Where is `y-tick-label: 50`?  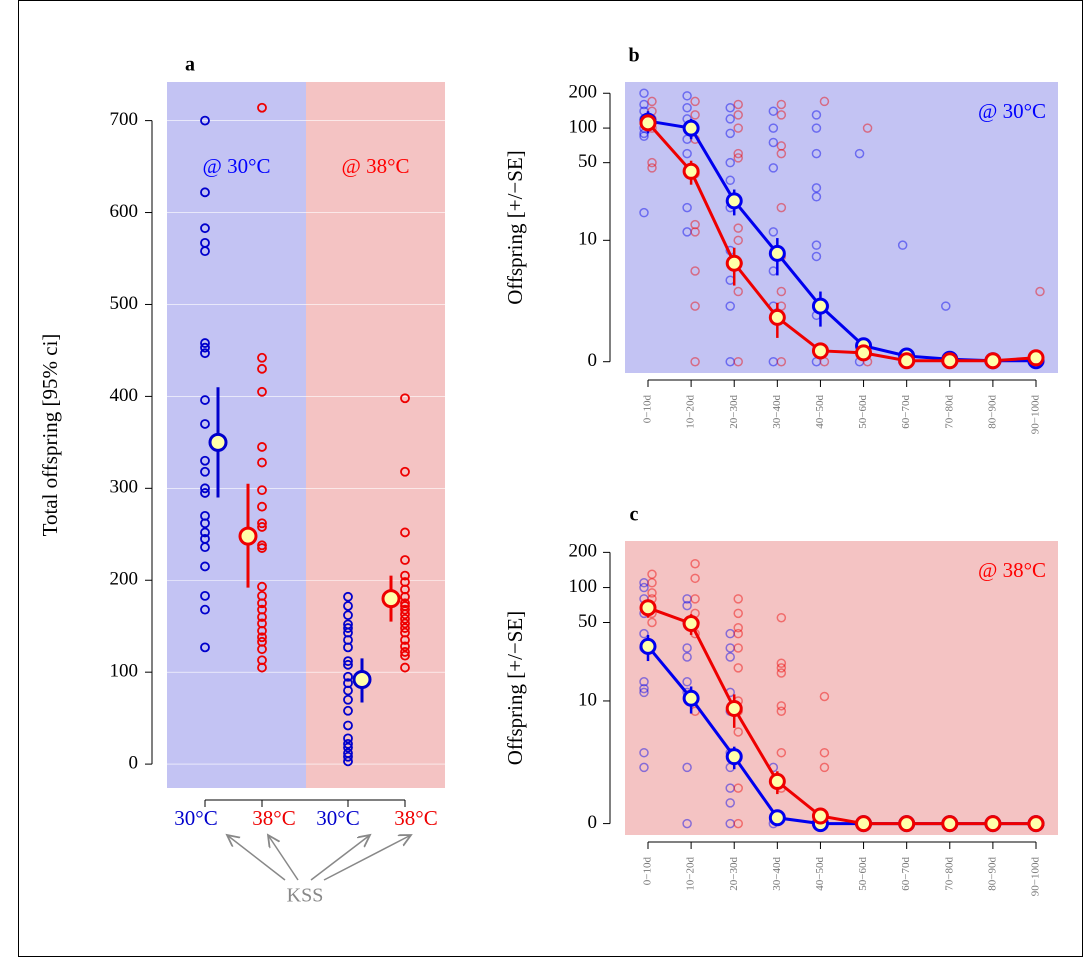 y-tick-label: 50 is located at coordinates (587, 161).